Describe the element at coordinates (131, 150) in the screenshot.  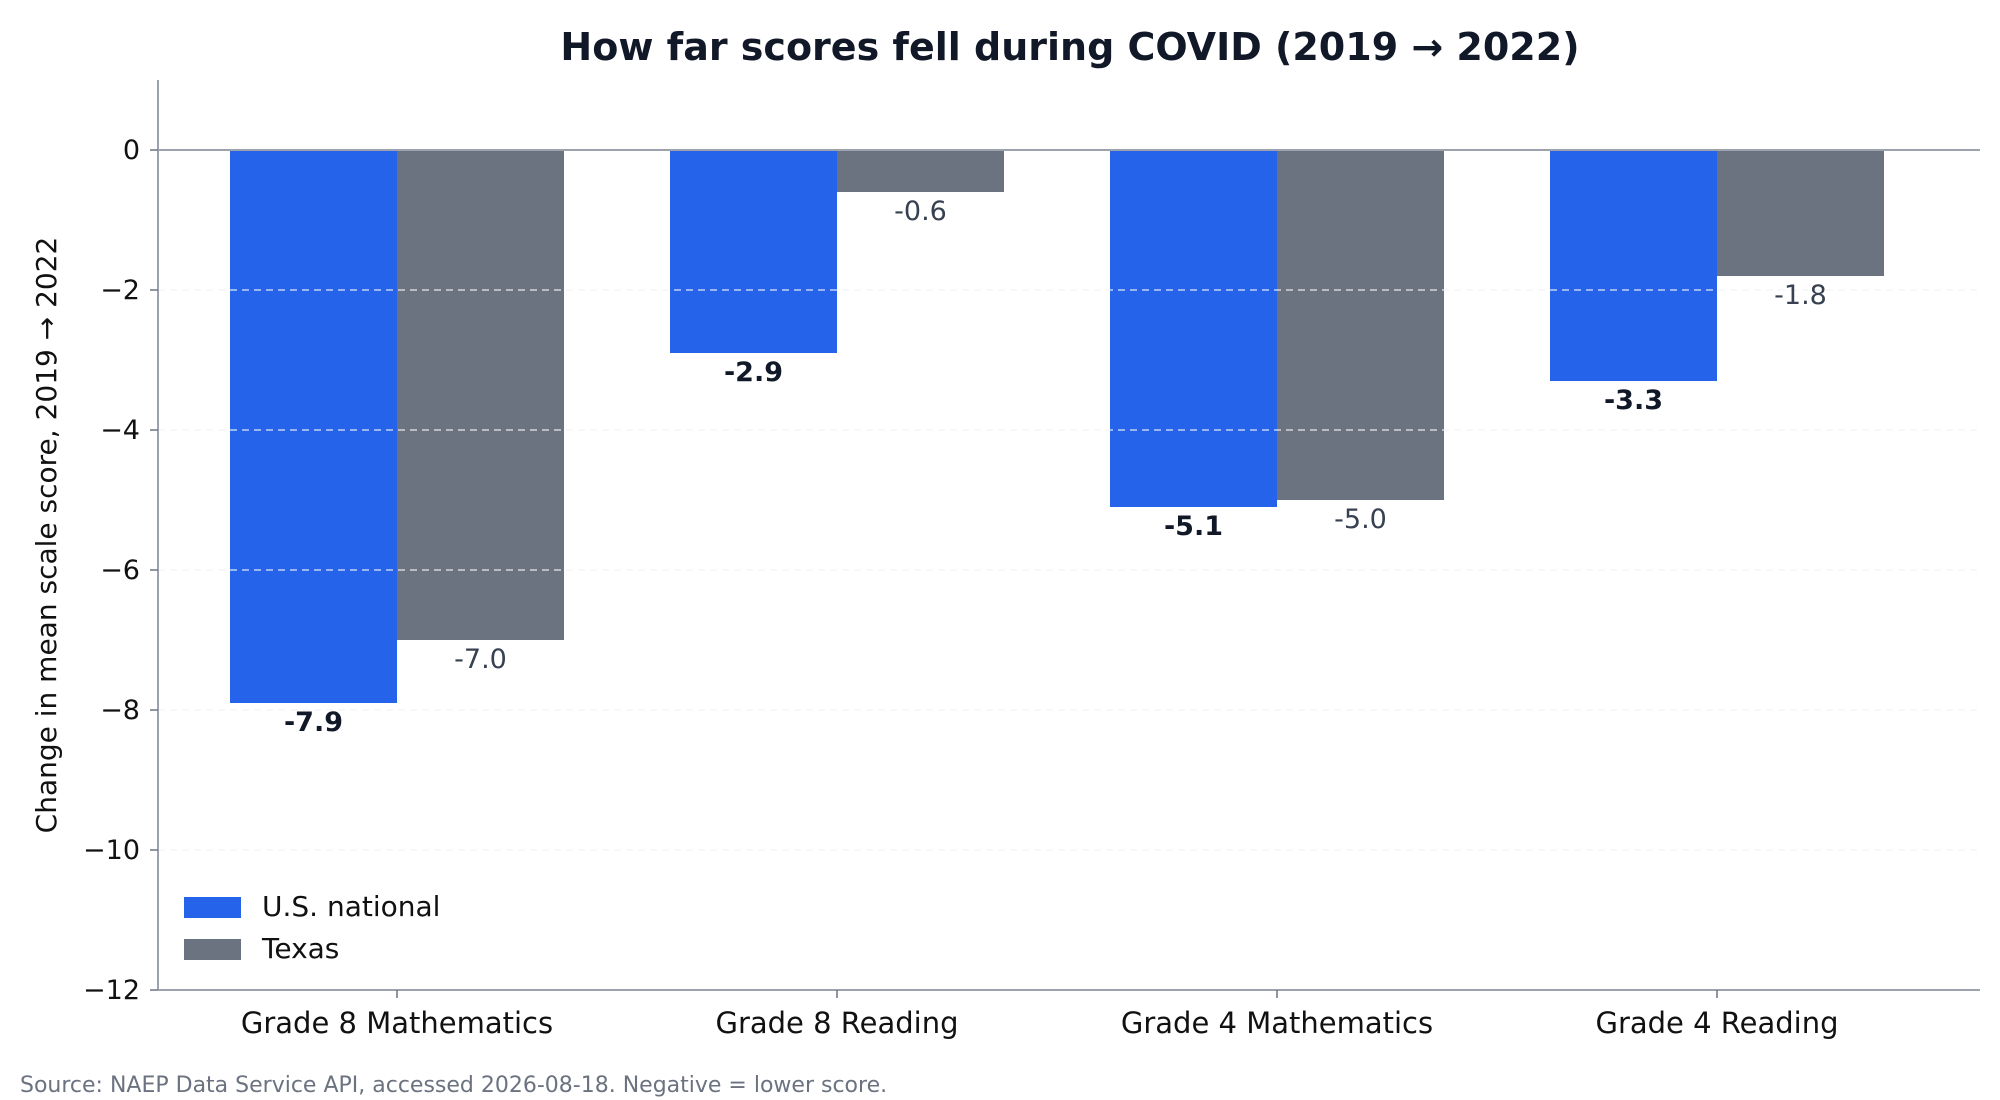
I see `y-tick-label: 0` at that location.